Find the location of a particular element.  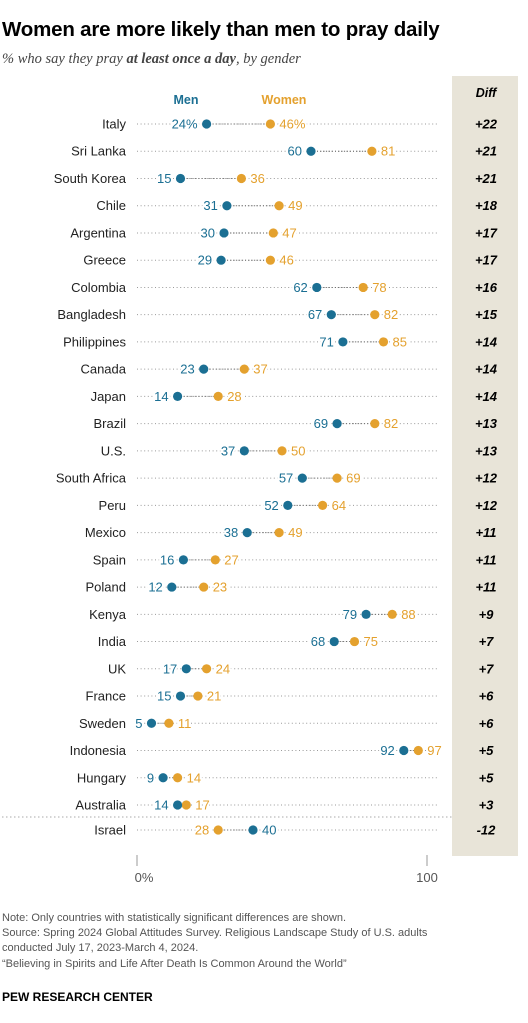

value-label: 64 is located at coordinates (339, 505).